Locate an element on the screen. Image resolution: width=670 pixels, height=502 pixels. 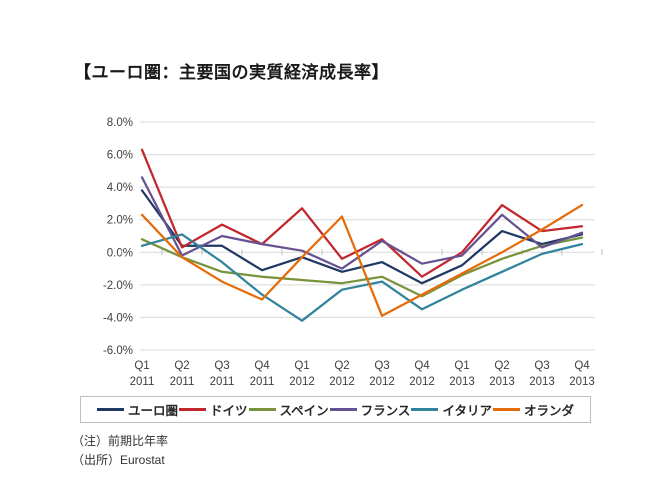
legend-item-france: フランス is located at coordinates (370, 409).